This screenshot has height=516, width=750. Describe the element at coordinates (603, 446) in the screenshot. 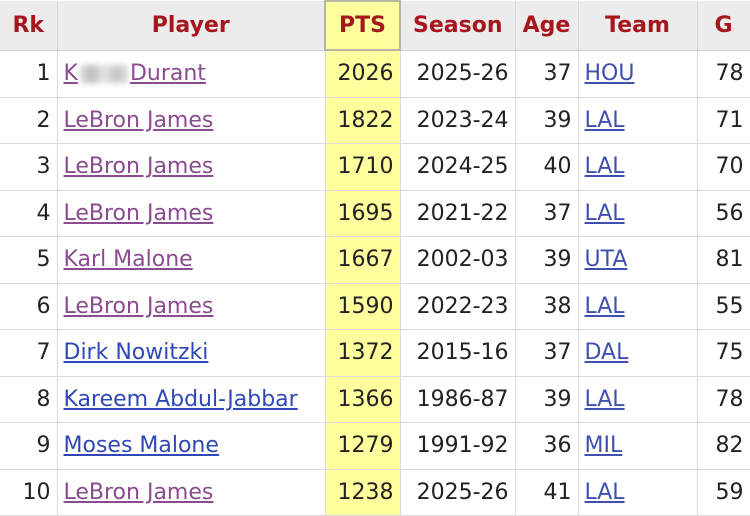

I see `team-link: MIL` at that location.